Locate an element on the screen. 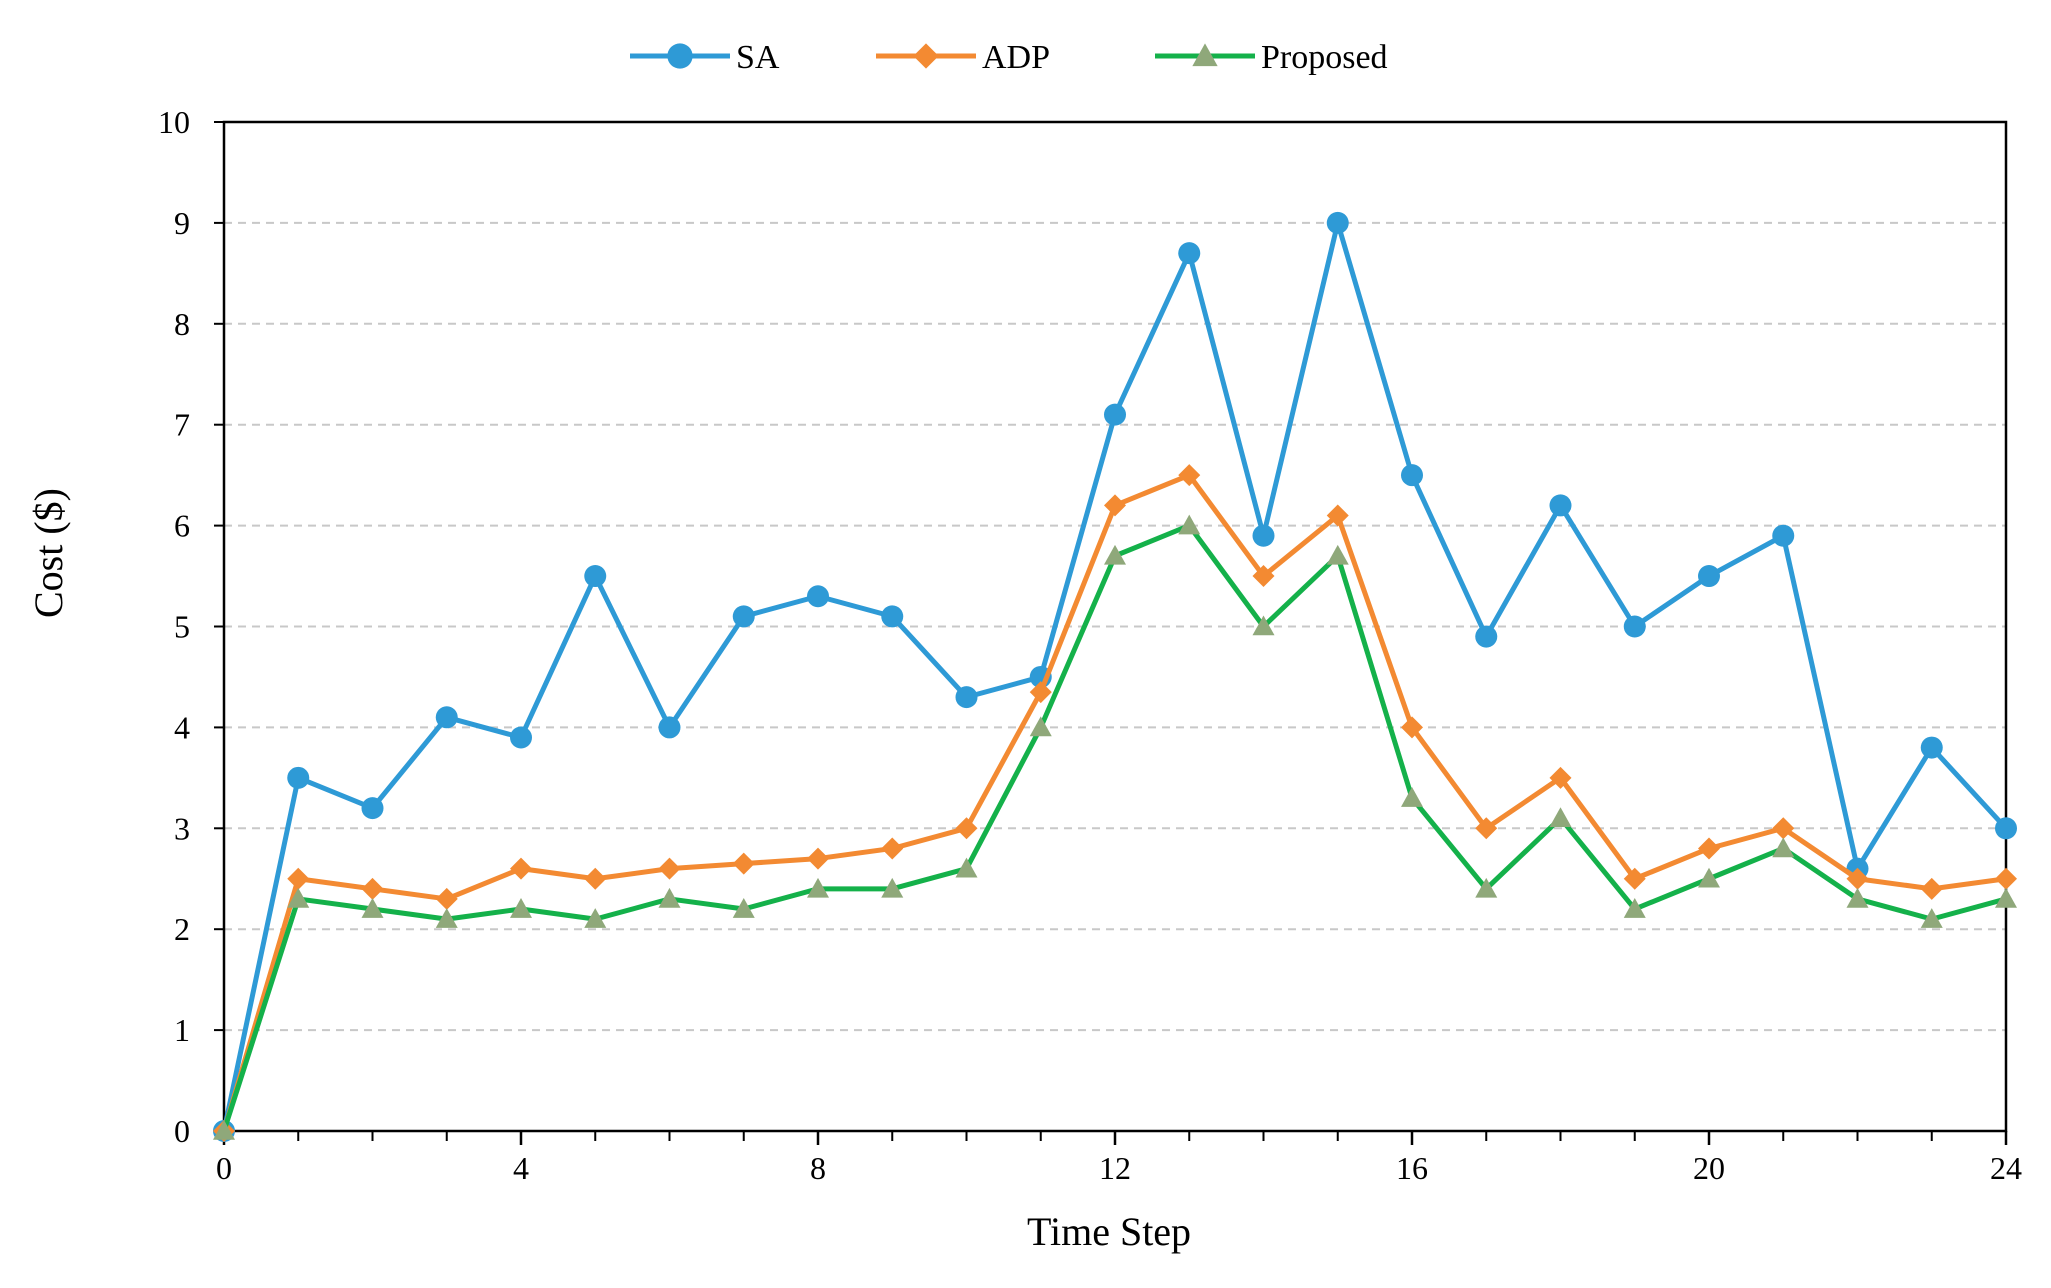 This screenshot has width=2051, height=1288. y-tick-label: 9 is located at coordinates (182, 223).